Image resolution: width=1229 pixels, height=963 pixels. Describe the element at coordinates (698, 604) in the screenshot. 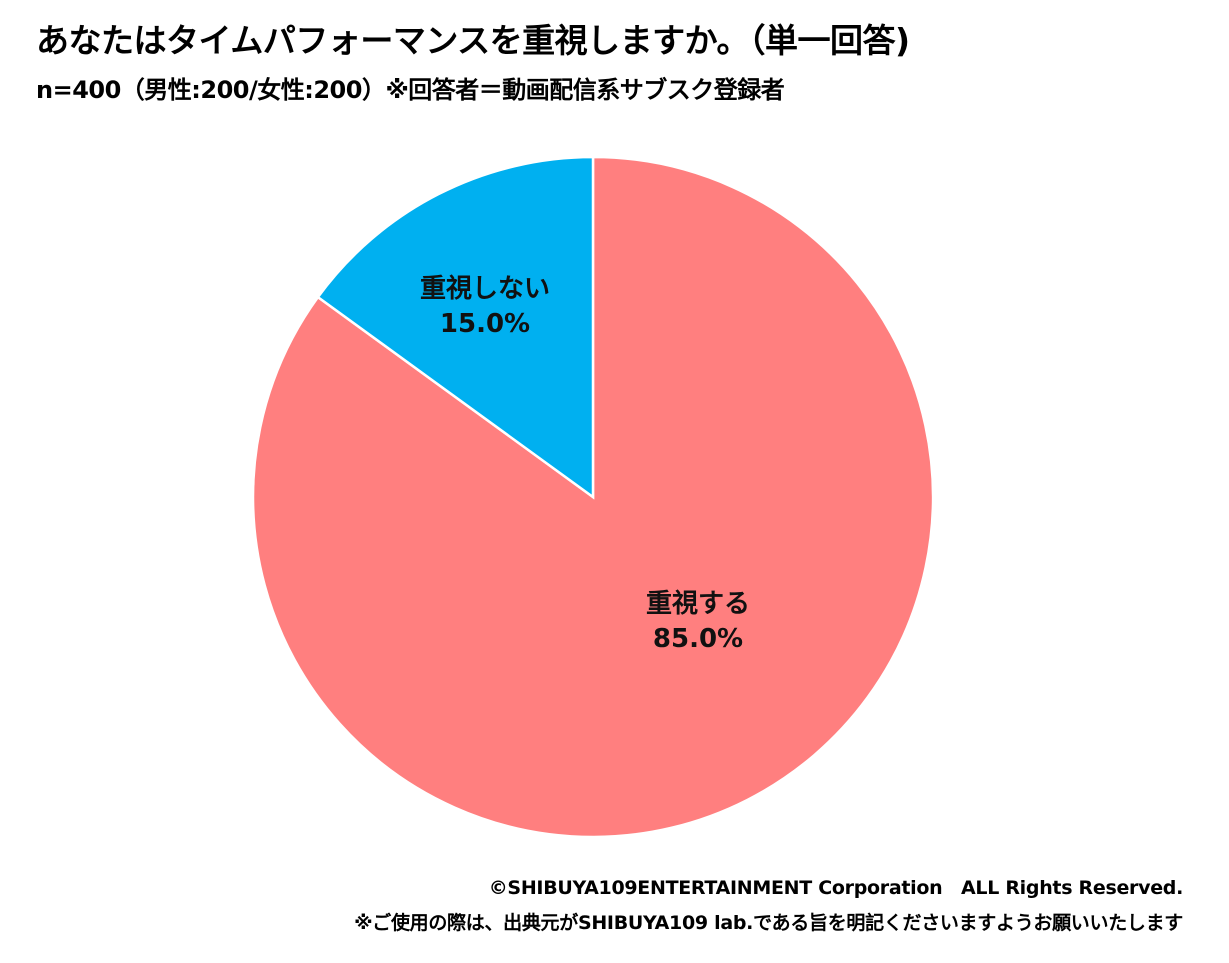

I see `slice-label: 重視する` at that location.